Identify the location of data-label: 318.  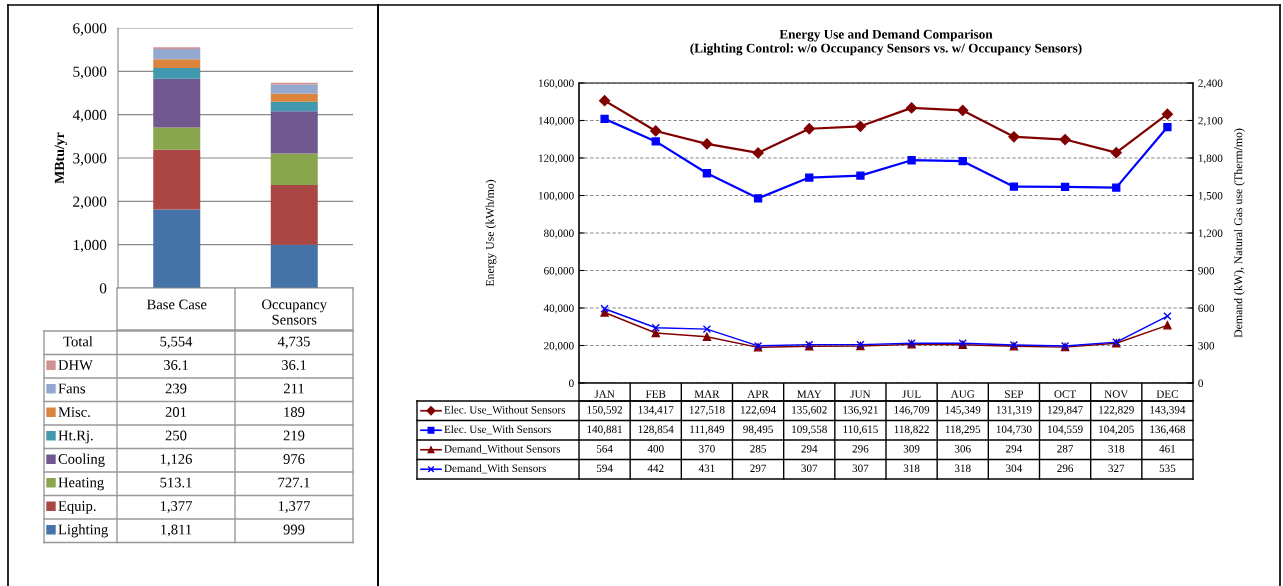
(911, 468).